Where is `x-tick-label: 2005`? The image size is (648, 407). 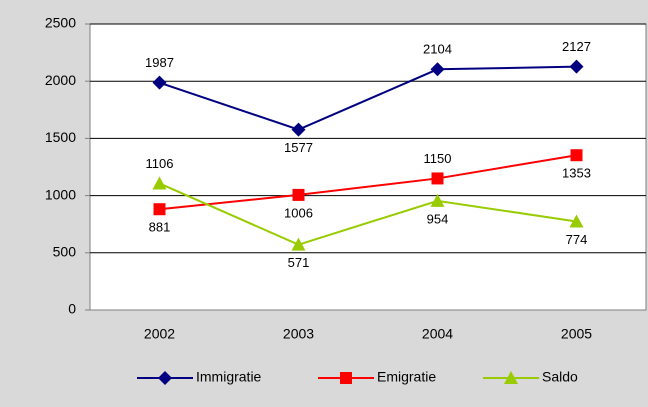 x-tick-label: 2005 is located at coordinates (576, 334).